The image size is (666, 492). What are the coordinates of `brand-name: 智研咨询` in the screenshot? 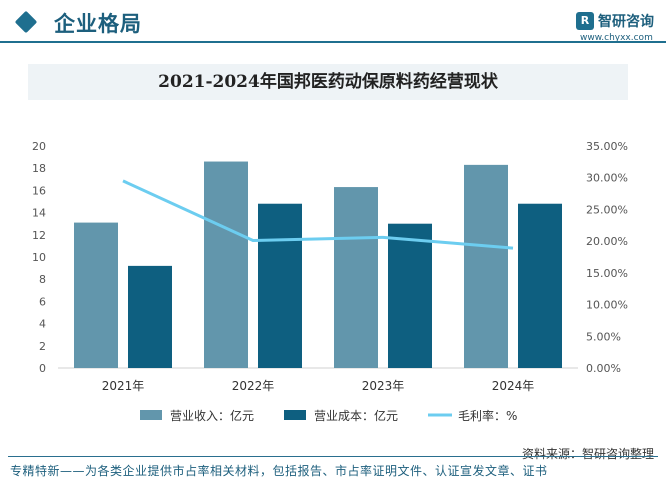 It's located at (626, 21).